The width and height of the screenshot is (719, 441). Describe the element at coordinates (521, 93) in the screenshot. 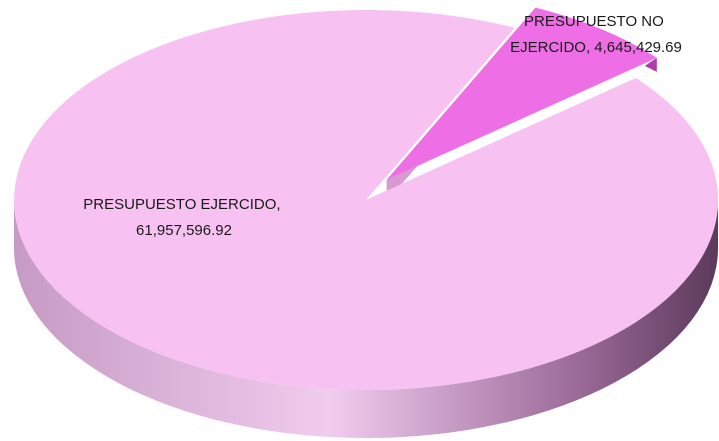

I see `slice-presupuesto-no-ejercido` at that location.